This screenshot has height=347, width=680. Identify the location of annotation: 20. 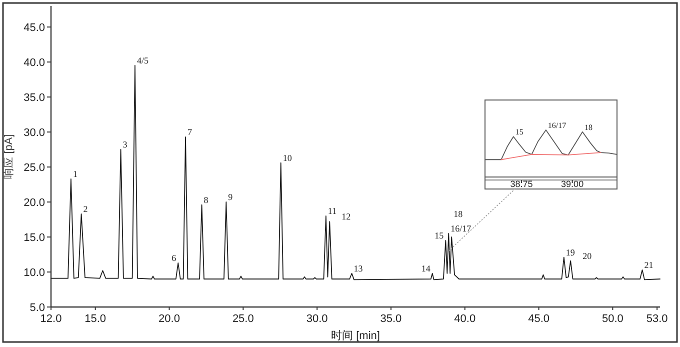
(587, 255).